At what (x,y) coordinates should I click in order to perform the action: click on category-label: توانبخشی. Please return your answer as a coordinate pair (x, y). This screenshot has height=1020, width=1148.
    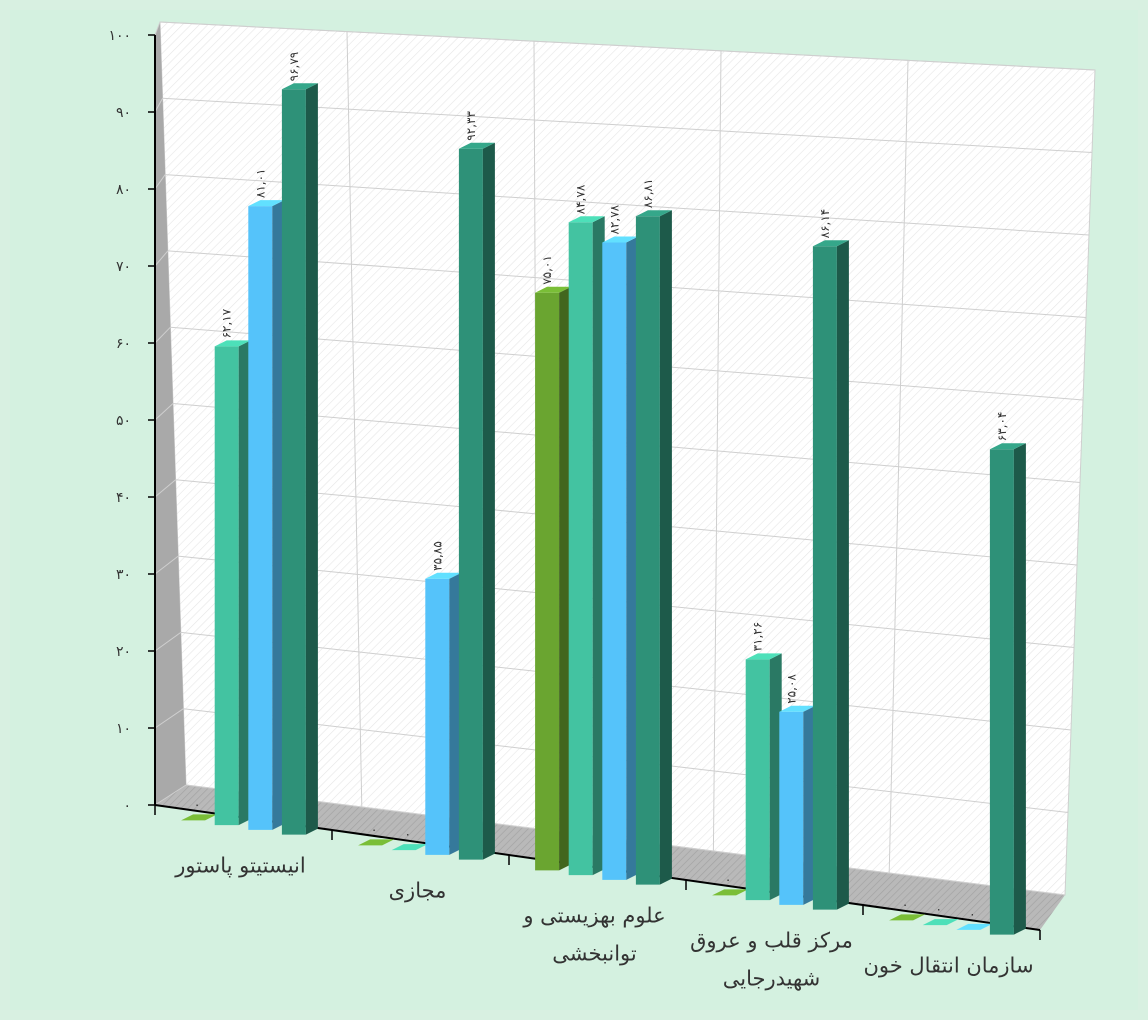
    Looking at the image, I should click on (594, 954).